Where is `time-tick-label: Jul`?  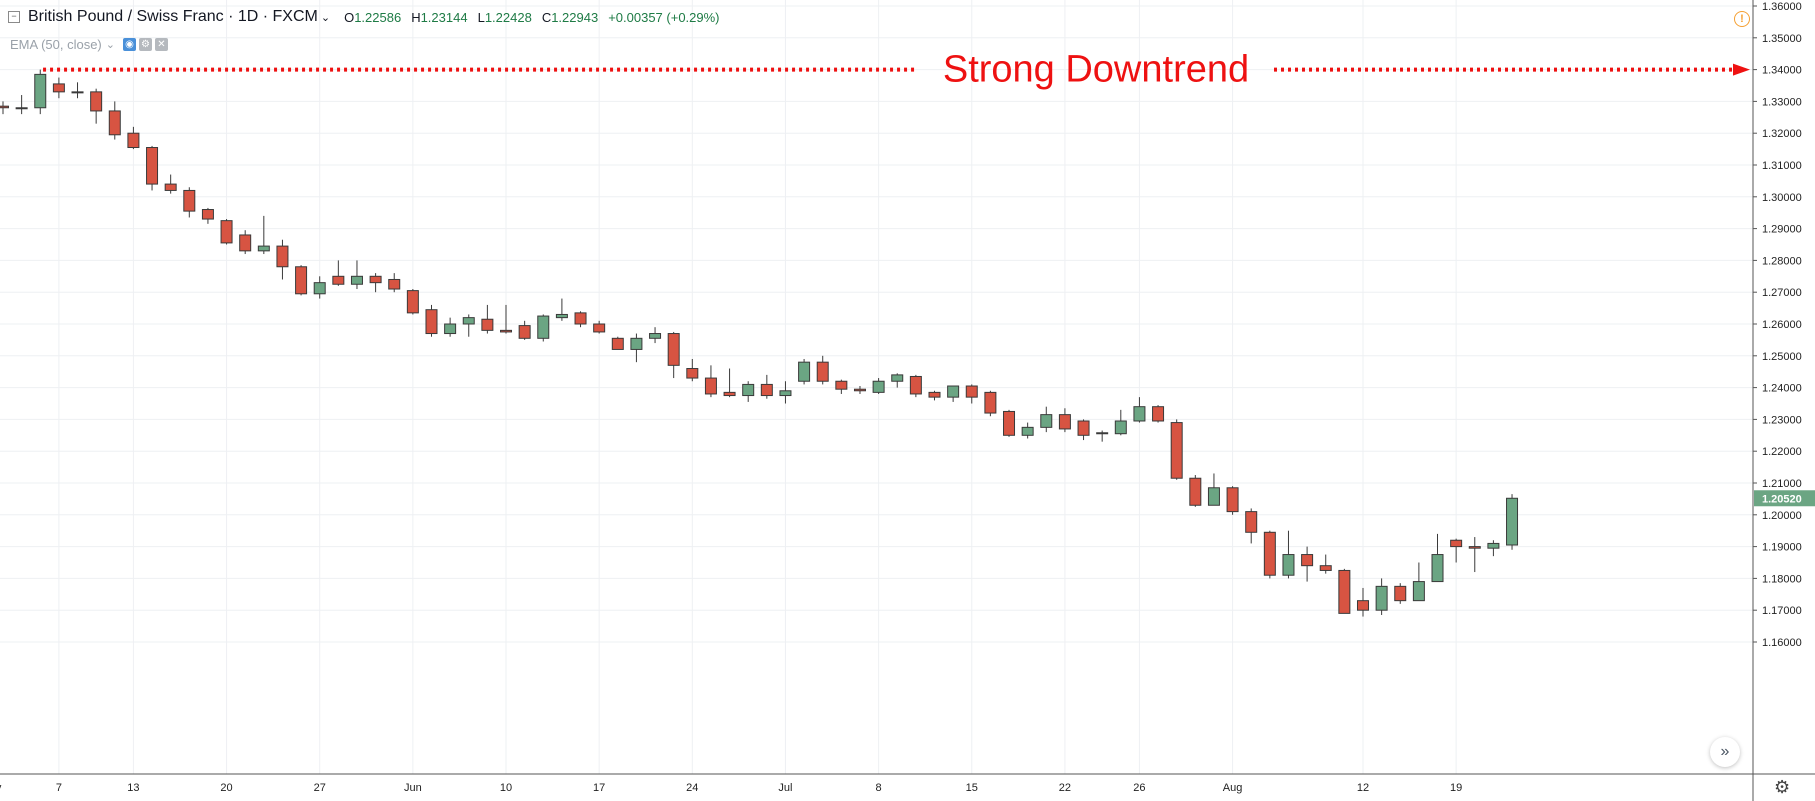 time-tick-label: Jul is located at coordinates (785, 788).